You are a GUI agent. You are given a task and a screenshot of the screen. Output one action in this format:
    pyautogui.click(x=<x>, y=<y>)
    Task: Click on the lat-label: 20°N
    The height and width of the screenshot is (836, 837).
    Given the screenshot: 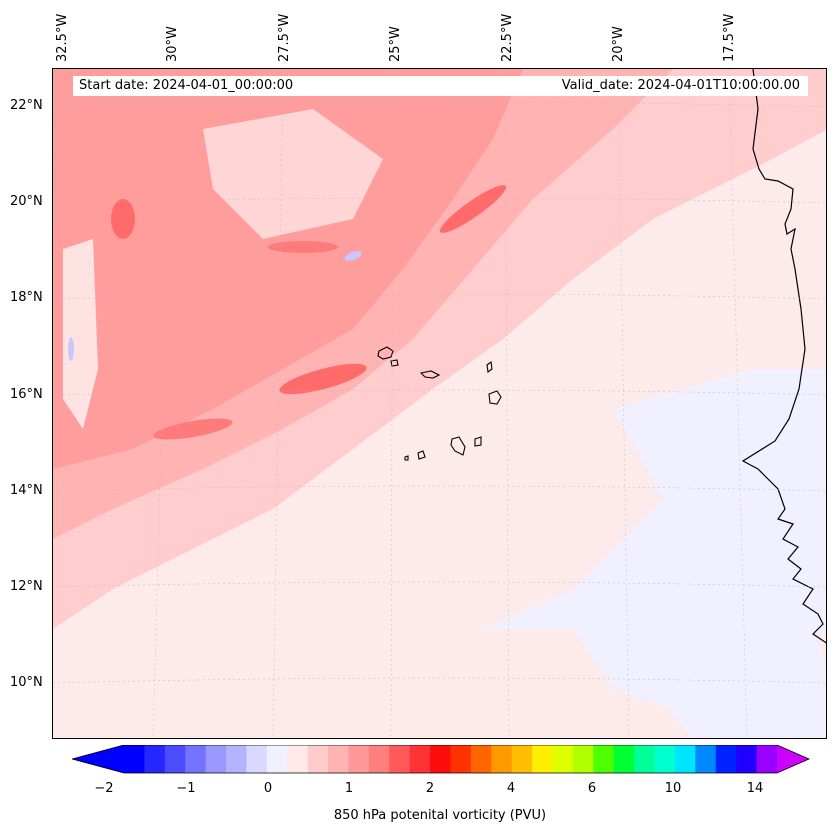 What is the action you would take?
    pyautogui.click(x=26, y=201)
    